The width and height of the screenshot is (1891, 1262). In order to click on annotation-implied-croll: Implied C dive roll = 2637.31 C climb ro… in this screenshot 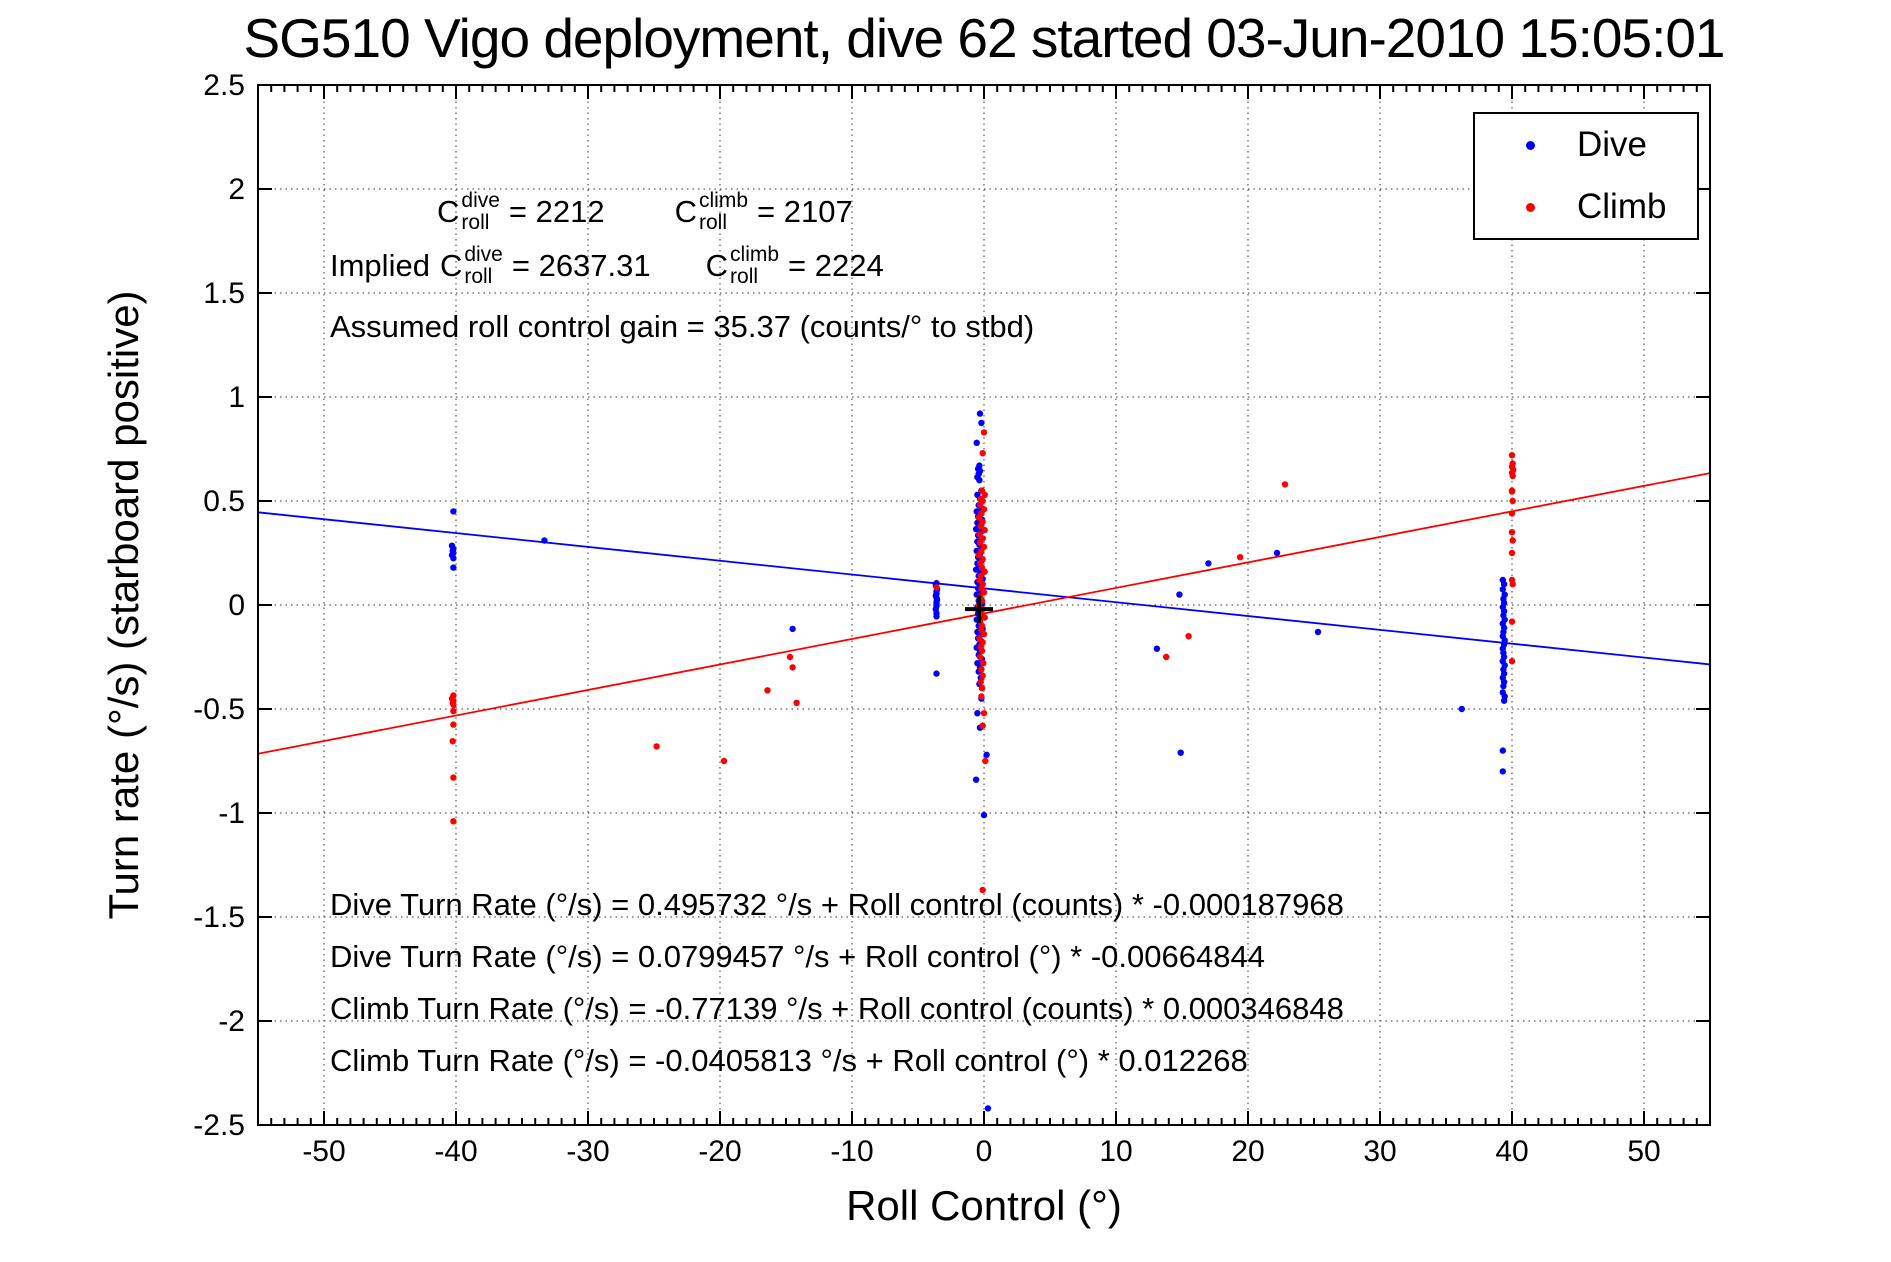, I will do `click(607, 265)`.